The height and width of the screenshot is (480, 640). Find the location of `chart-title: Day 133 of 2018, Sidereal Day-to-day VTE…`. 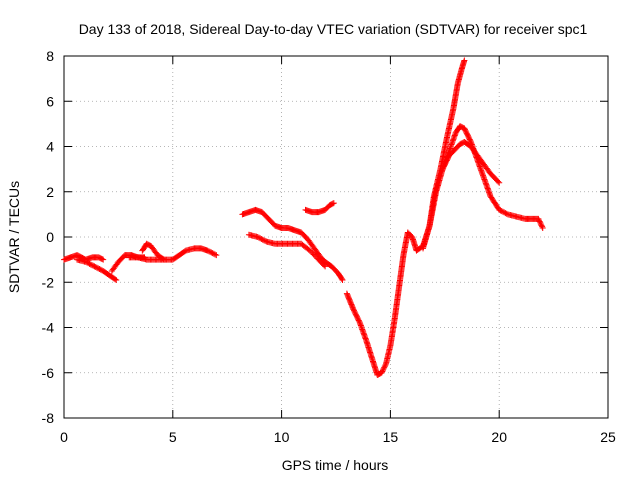

chart-title: Day 133 of 2018, Sidereal Day-to-day VTE… is located at coordinates (333, 29).